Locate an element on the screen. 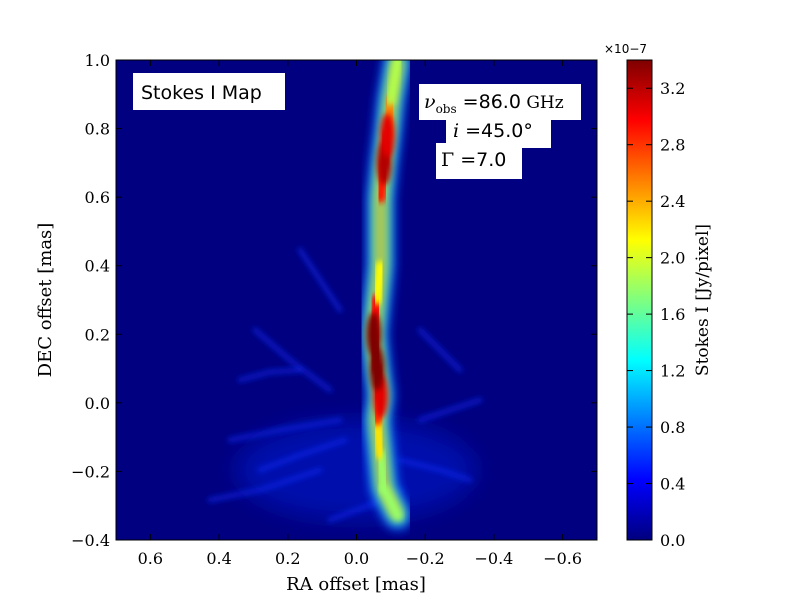 The height and width of the screenshot is (600, 800). gamma-annotation: Γ =7.0 is located at coordinates (473, 160).